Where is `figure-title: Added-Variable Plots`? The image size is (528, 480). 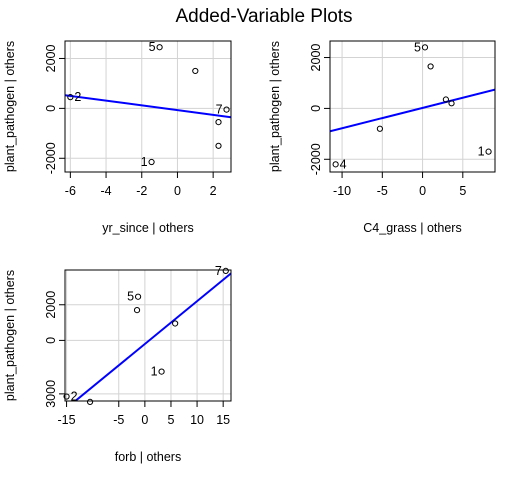
figure-title: Added-Variable Plots is located at coordinates (263, 16).